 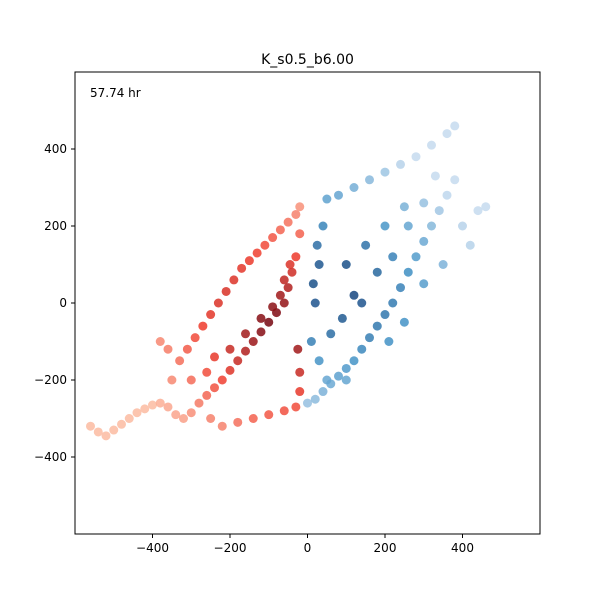 What do you see at coordinates (308, 548) in the screenshot?
I see `x-tick-label: 0` at bounding box center [308, 548].